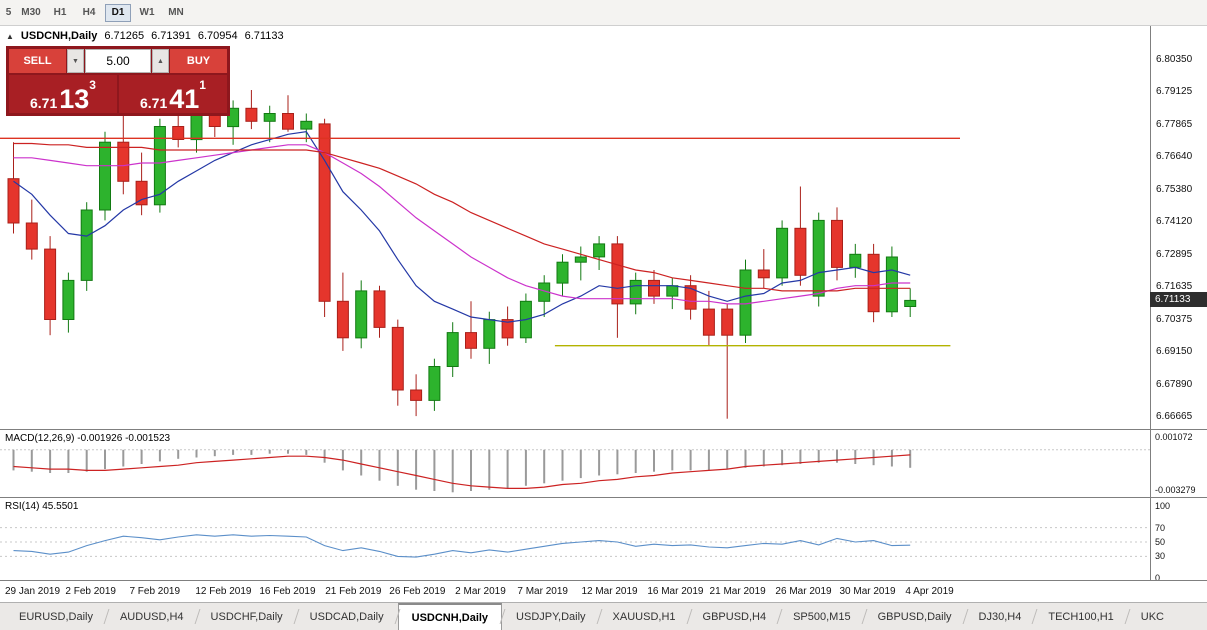 This screenshot has height=630, width=1207. Describe the element at coordinates (1000, 616) in the screenshot. I see `chart-tab-dj30-h4: DJ30,H4` at that location.